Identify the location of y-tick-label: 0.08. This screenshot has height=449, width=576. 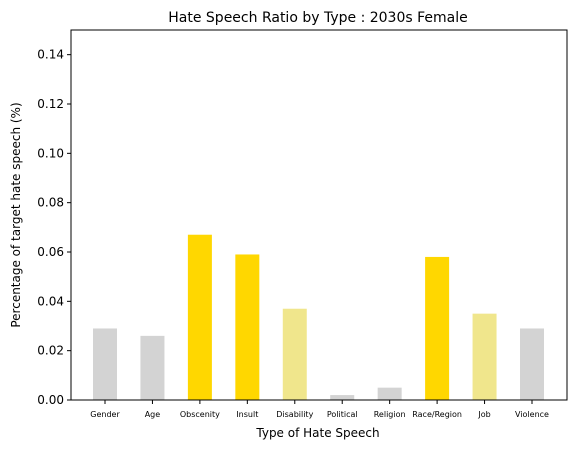
(50, 203).